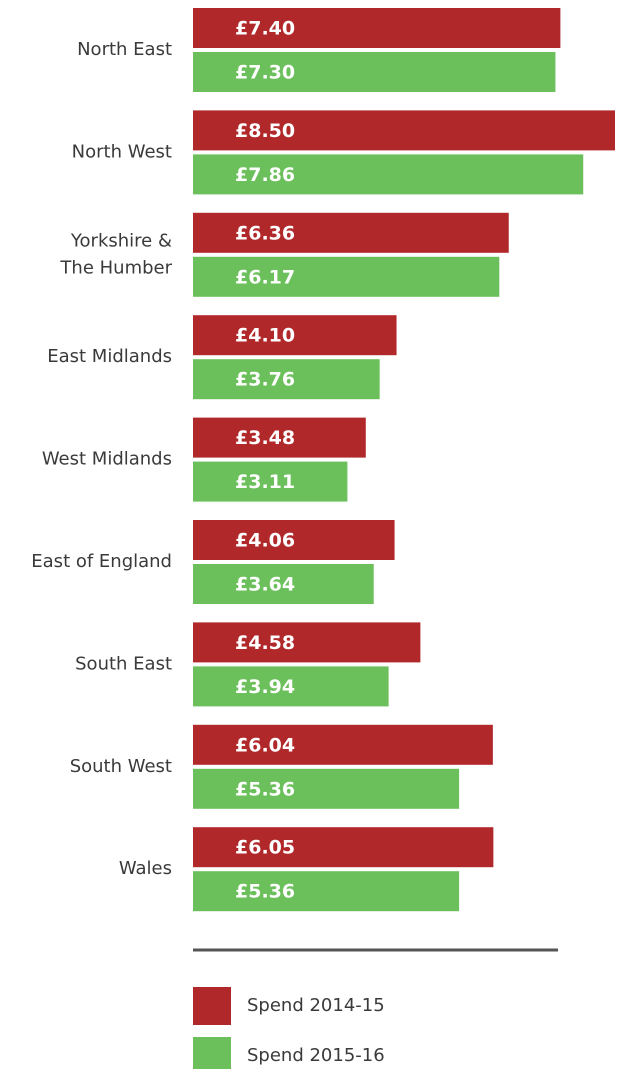 Image resolution: width=640 pixels, height=1069 pixels. I want to click on legend-label: Spend 2015-16, so click(316, 1055).